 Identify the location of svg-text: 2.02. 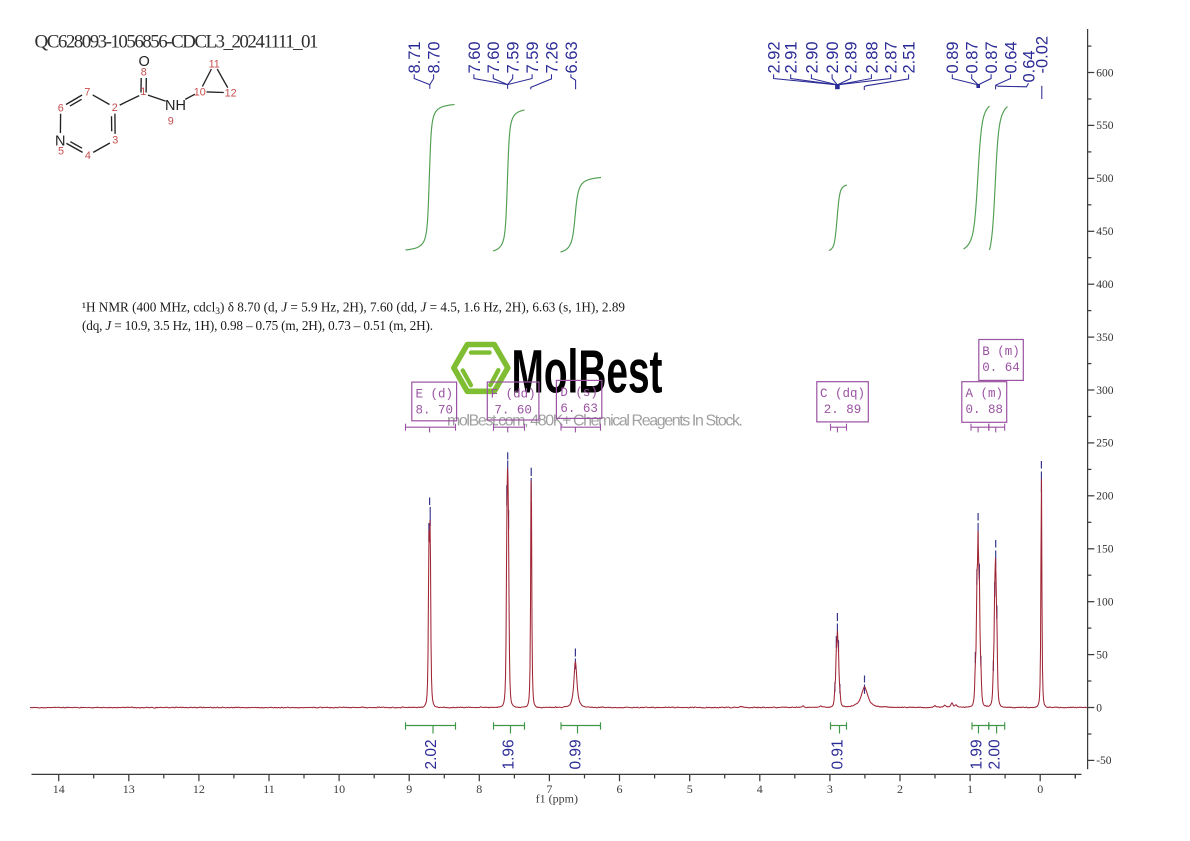
(431, 754).